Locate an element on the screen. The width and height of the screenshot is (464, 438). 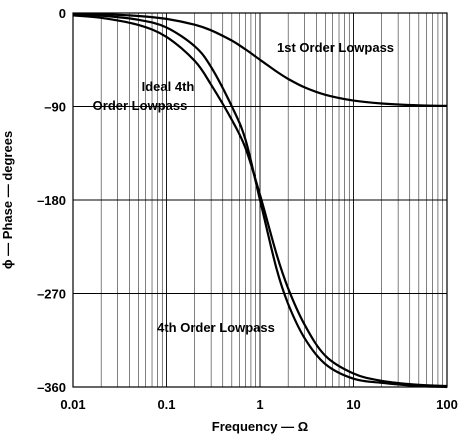
y-axis-label: ϕ — Phase — degrees is located at coordinates (7, 200).